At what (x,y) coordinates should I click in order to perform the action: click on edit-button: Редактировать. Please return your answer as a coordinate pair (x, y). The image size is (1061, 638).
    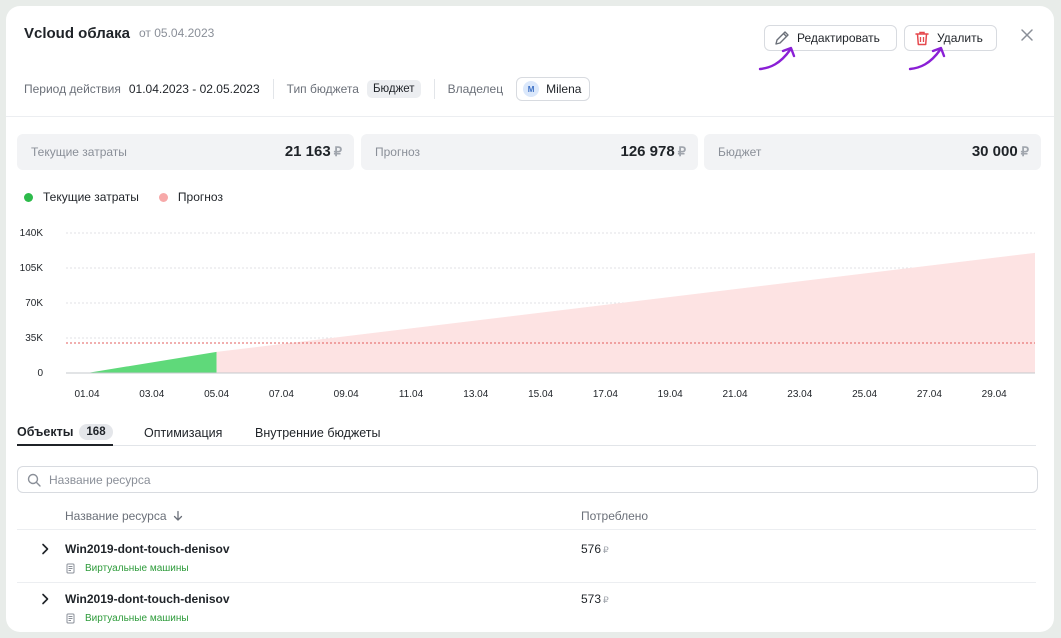
    Looking at the image, I should click on (830, 38).